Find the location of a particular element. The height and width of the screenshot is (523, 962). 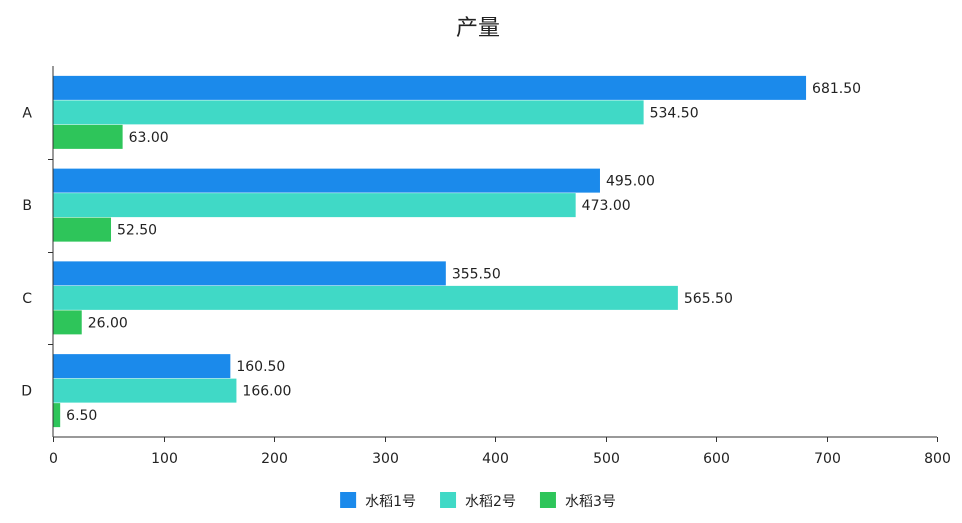

y-category-label: B is located at coordinates (27, 206).